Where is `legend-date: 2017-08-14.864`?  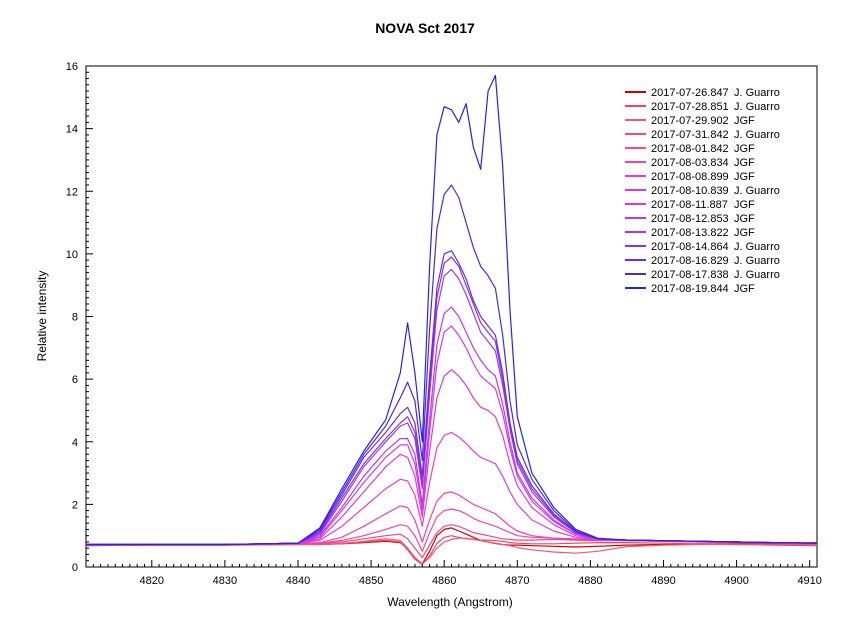
legend-date: 2017-08-14.864 is located at coordinates (690, 247).